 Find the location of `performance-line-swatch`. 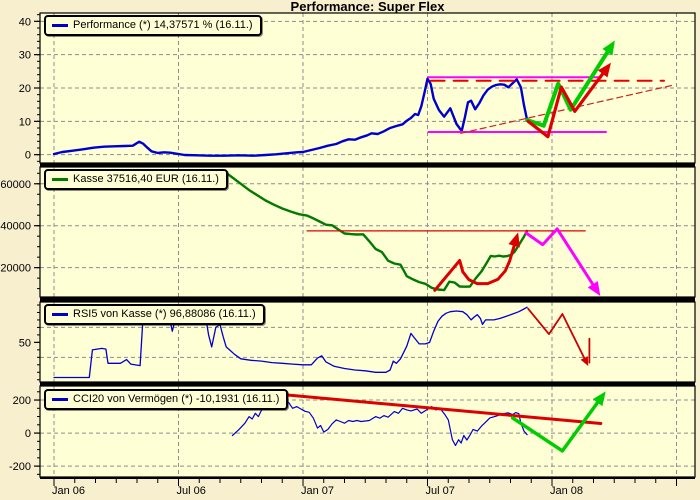

performance-line-swatch is located at coordinates (60, 25).